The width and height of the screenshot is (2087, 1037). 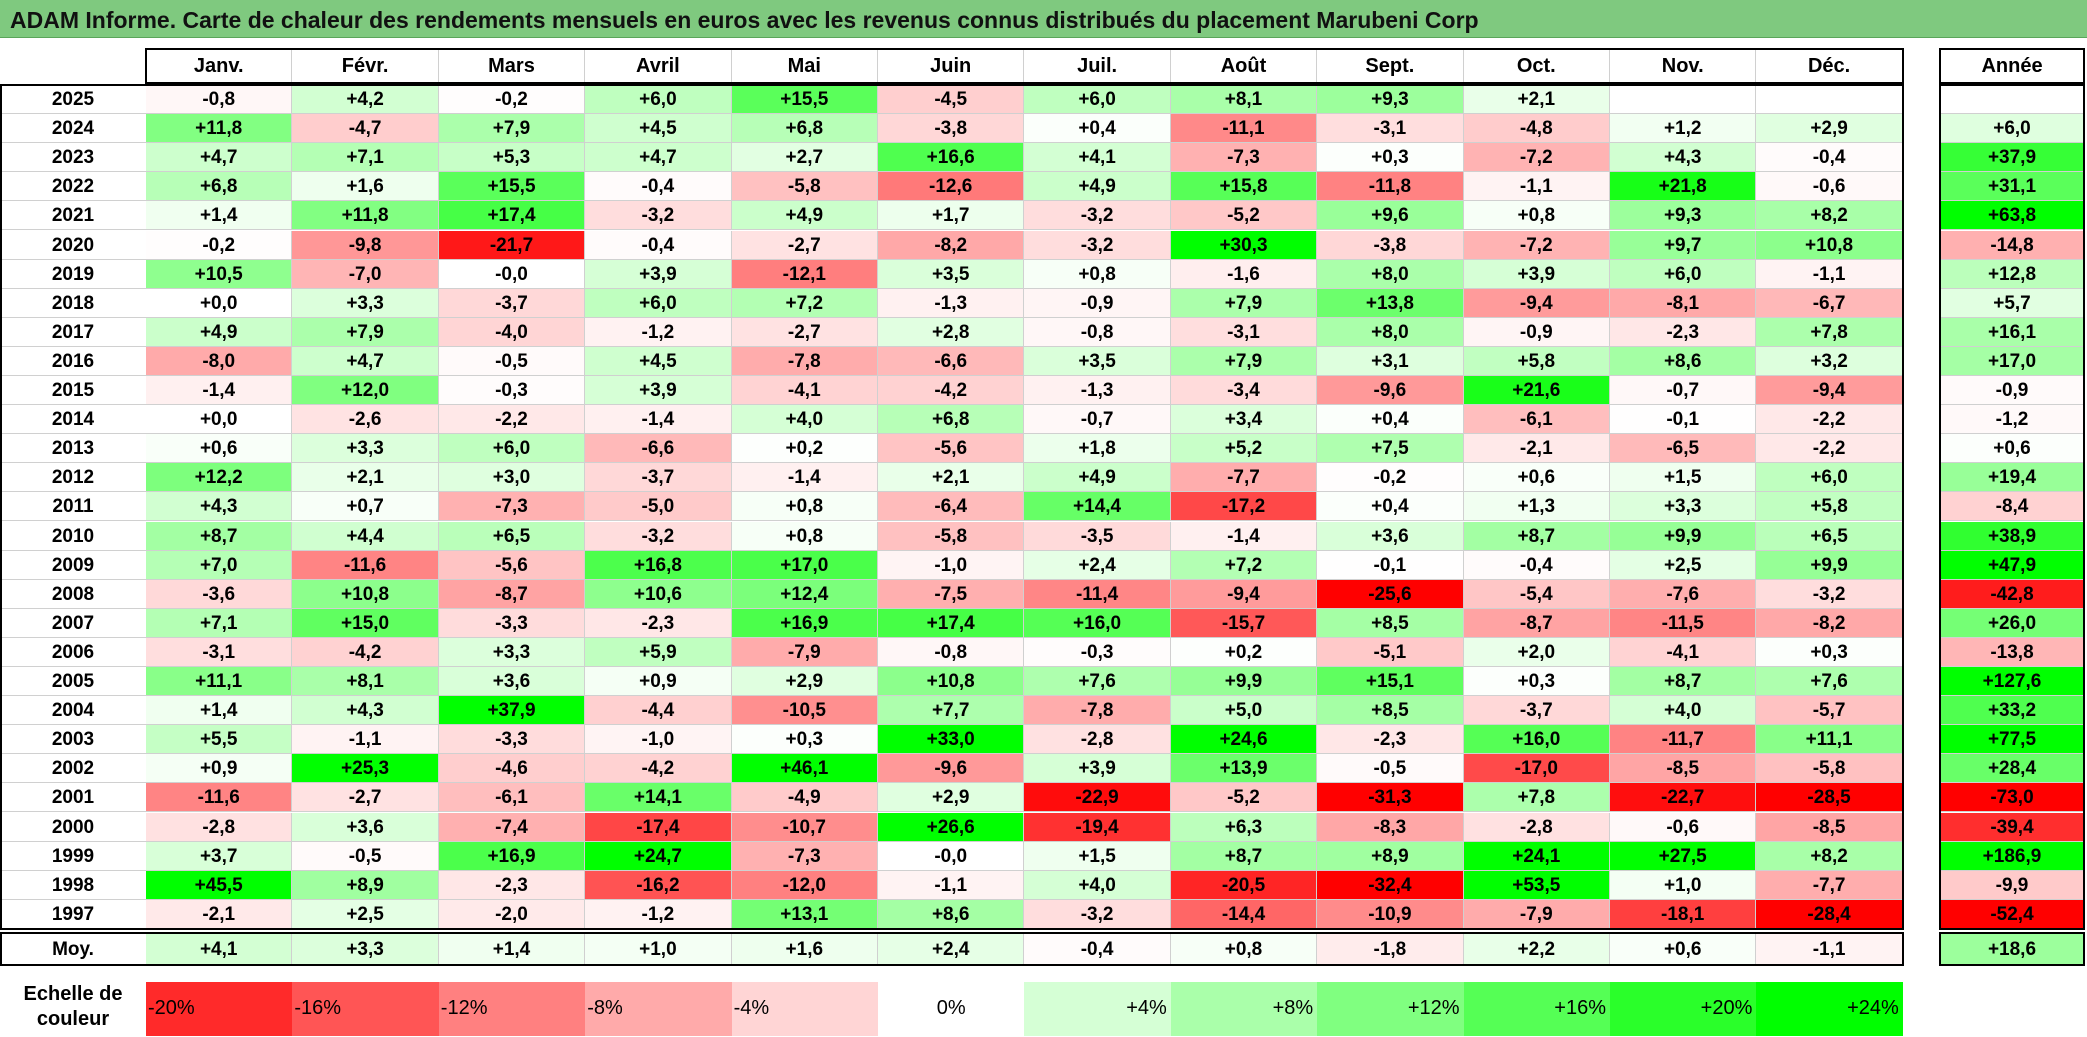 What do you see at coordinates (2012, 798) in the screenshot?
I see `annual-cell: -73,0` at bounding box center [2012, 798].